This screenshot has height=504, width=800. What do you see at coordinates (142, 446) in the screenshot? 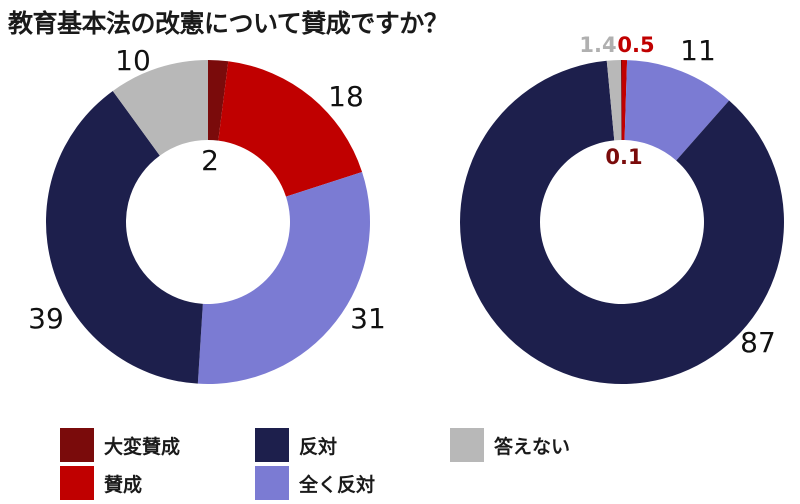
I see `legend-label: 大変賛成` at bounding box center [142, 446].